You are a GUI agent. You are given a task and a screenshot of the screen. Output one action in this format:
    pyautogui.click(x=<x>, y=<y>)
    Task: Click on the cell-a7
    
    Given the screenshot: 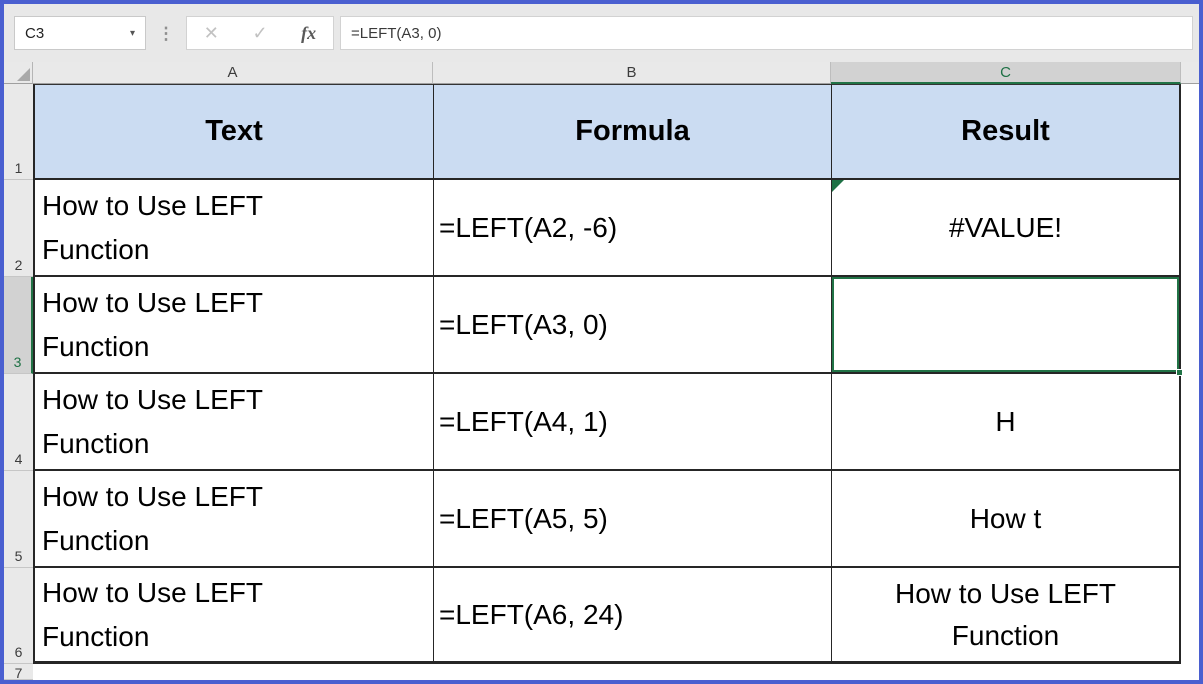 What is the action you would take?
    pyautogui.click(x=233, y=672)
    